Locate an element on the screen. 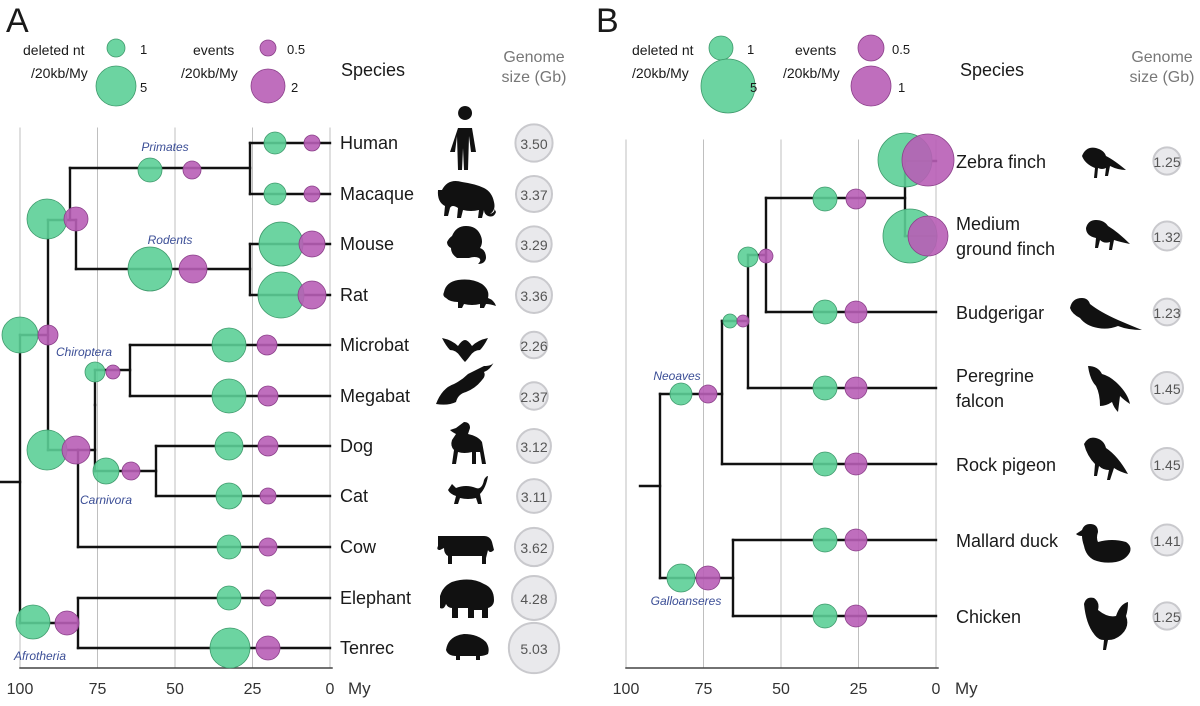 Image resolution: width=1200 pixels, height=706 pixels. clade-label: Rodents is located at coordinates (170, 240).